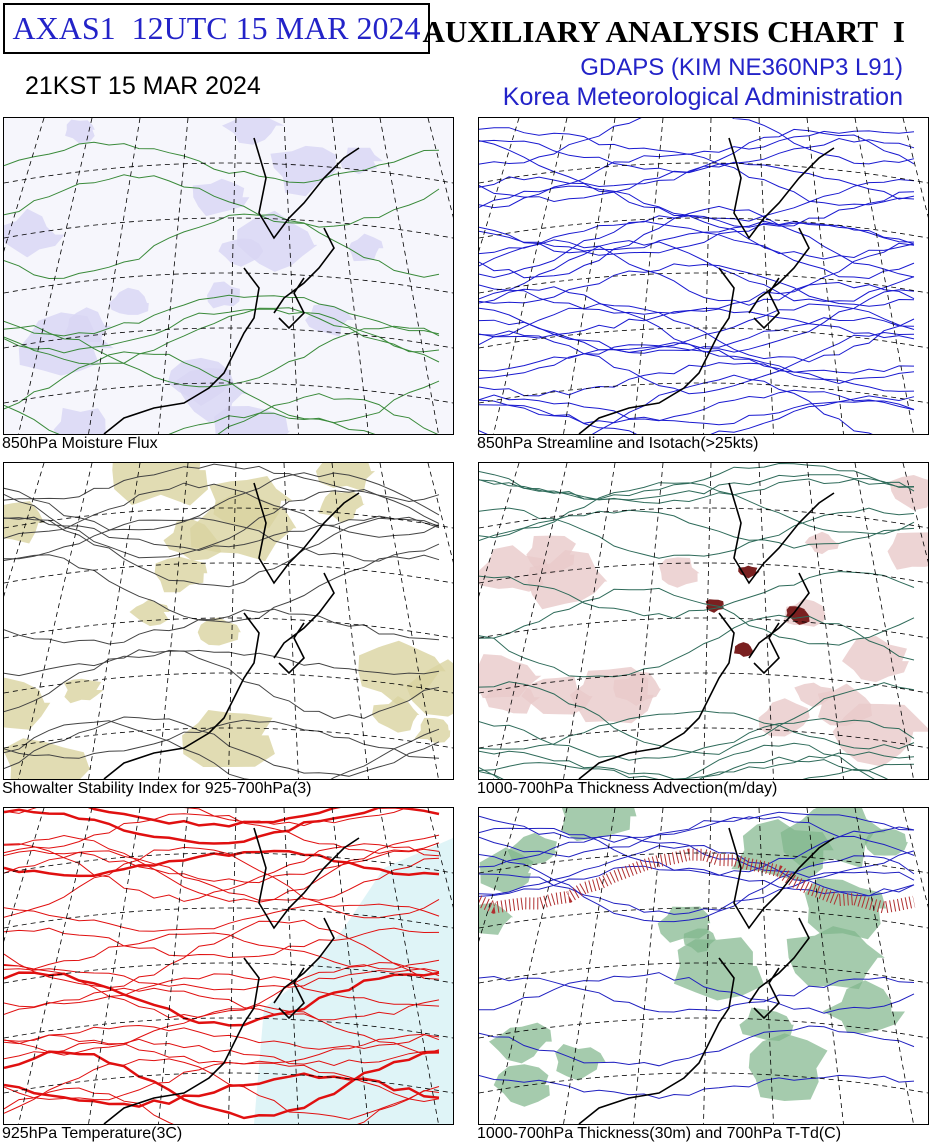 This screenshot has height=1145, width=931. I want to click on agency: Korea Meteorological Administration, so click(702, 97).